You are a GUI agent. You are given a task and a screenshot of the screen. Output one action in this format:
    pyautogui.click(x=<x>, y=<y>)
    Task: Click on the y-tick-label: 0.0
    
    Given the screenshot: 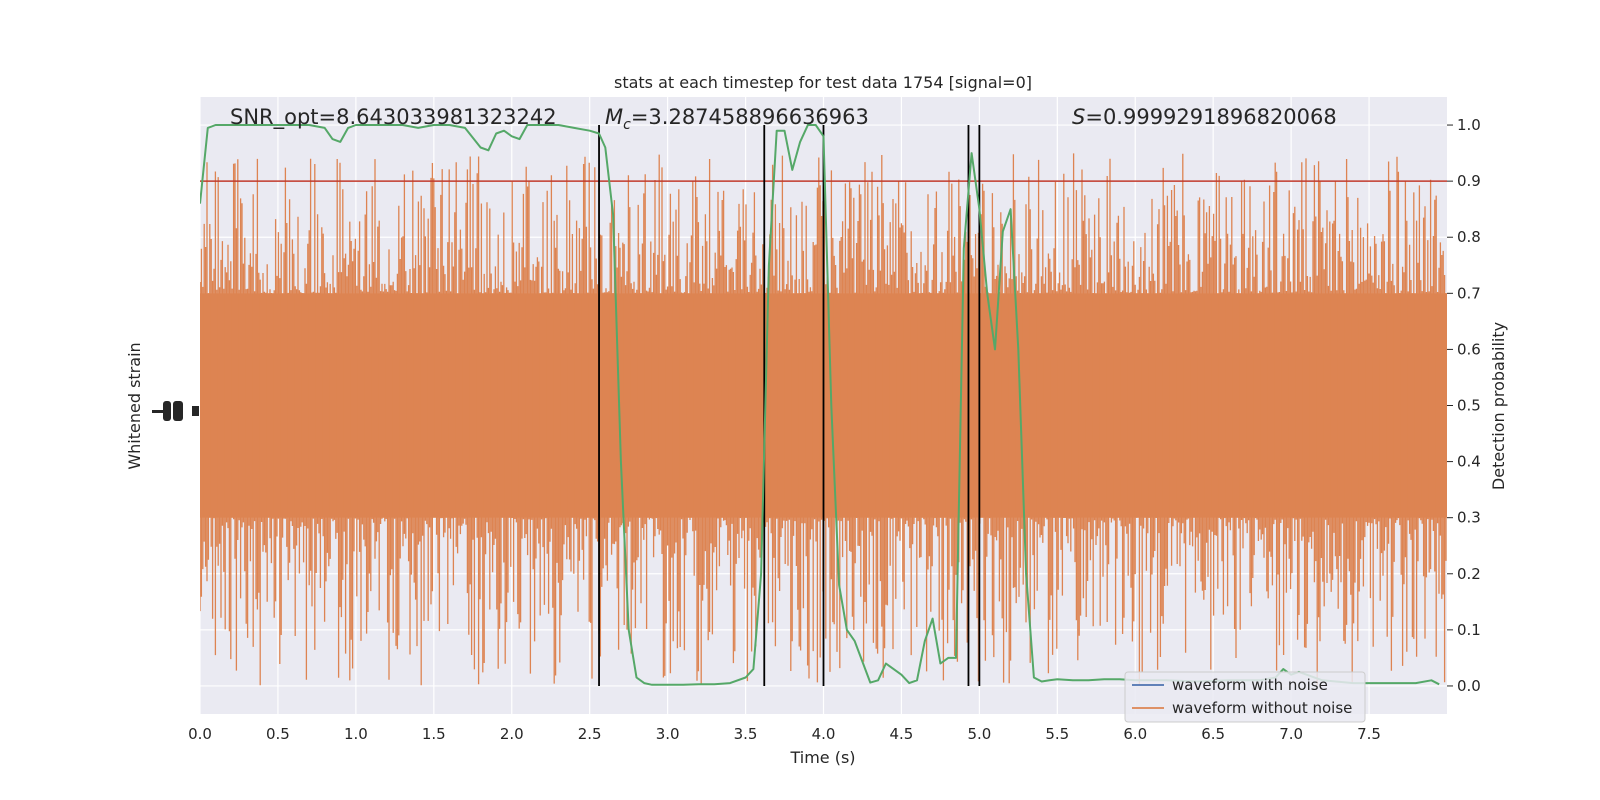 What is the action you would take?
    pyautogui.click(x=1469, y=686)
    